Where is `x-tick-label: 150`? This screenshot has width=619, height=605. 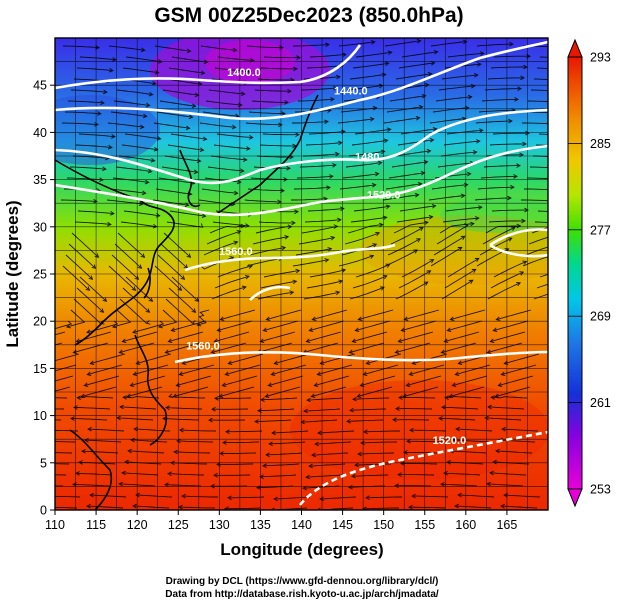
x-tick-label: 150 is located at coordinates (383, 525).